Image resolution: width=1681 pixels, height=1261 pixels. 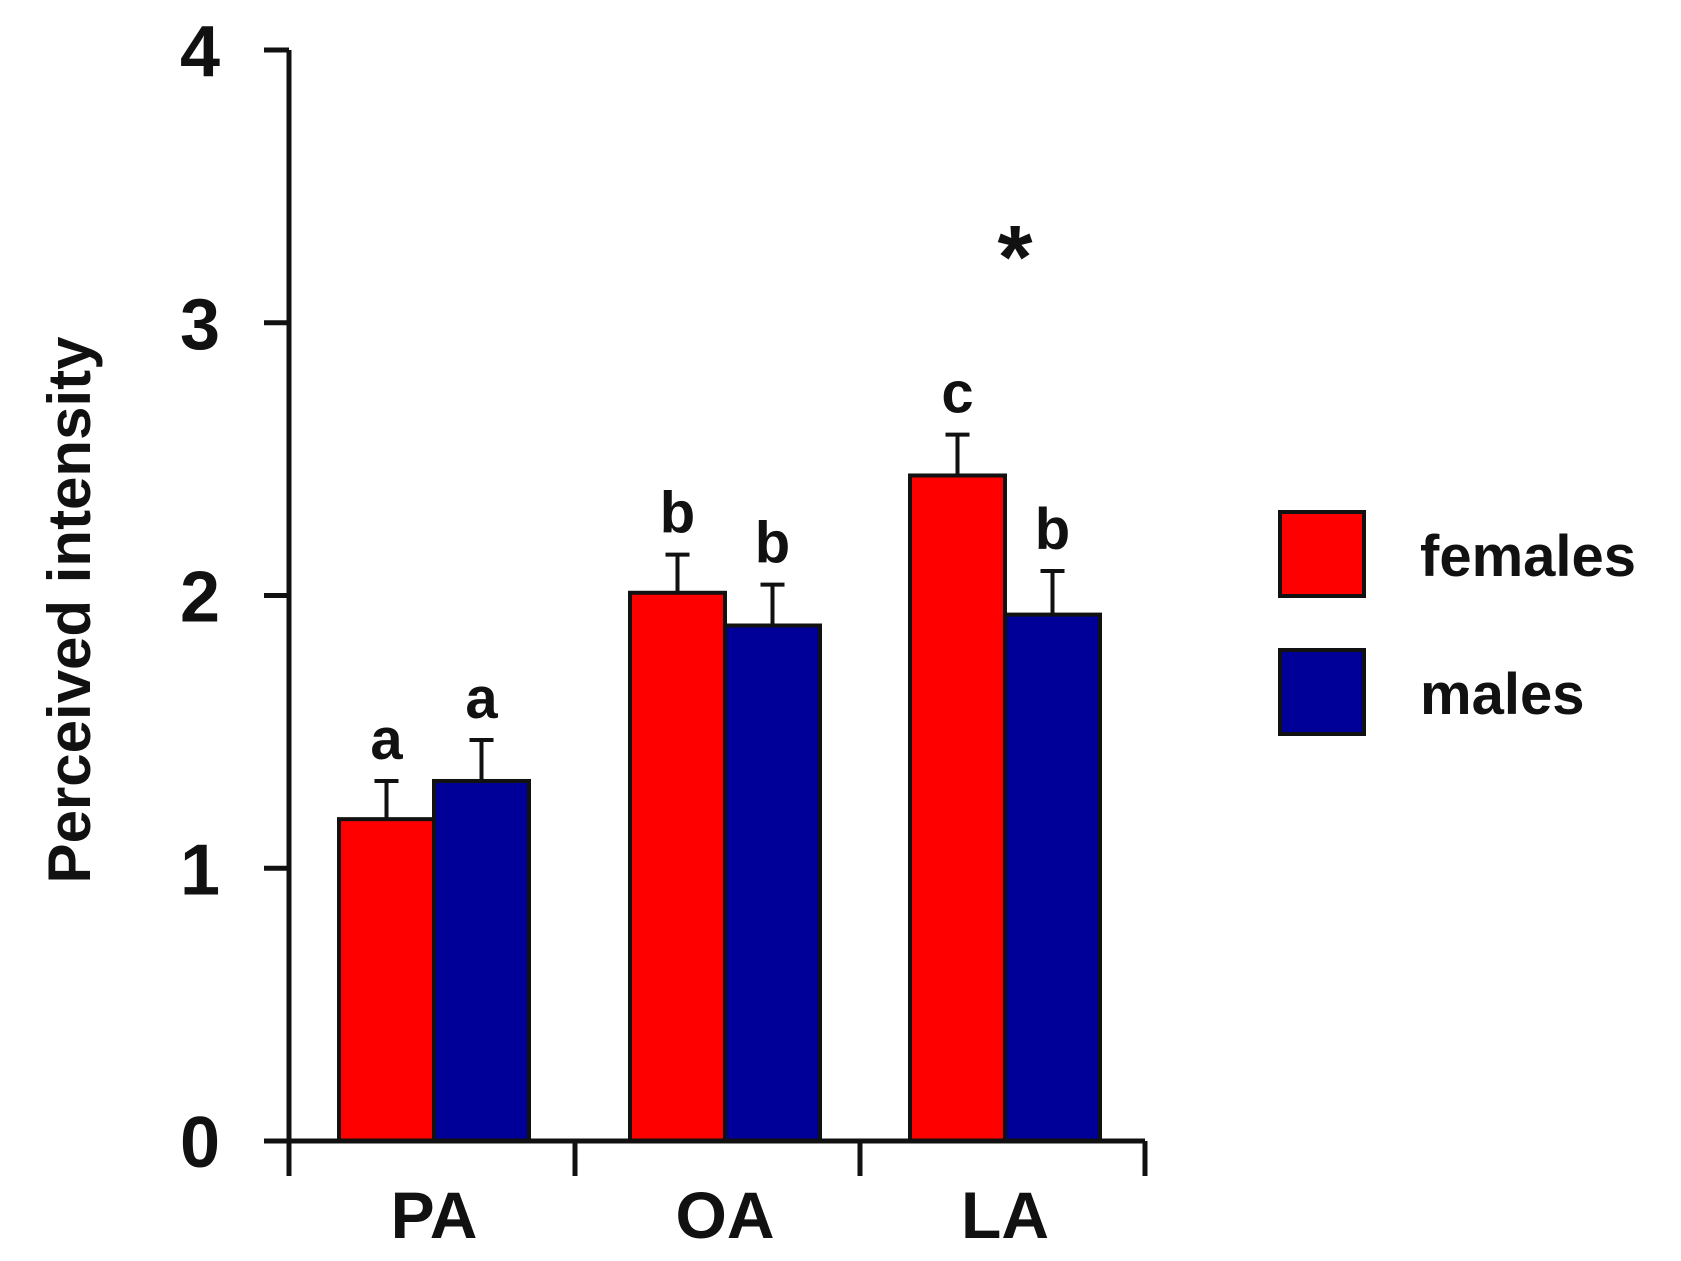 I want to click on y-tick-label-3: 3, so click(x=200, y=325).